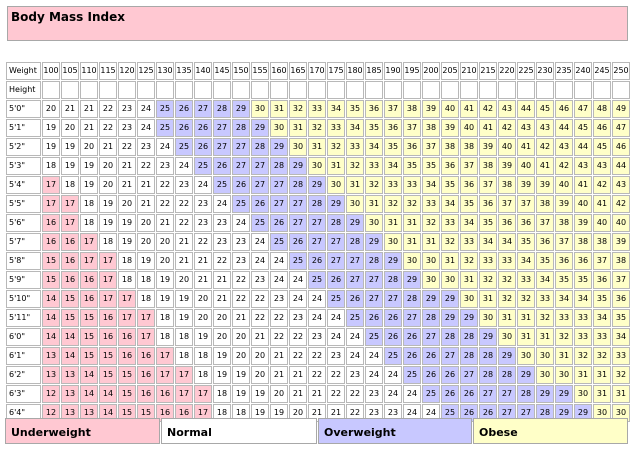 The height and width of the screenshot is (450, 634). Describe the element at coordinates (450, 71) in the screenshot. I see `weight-header-cell: 205` at that location.